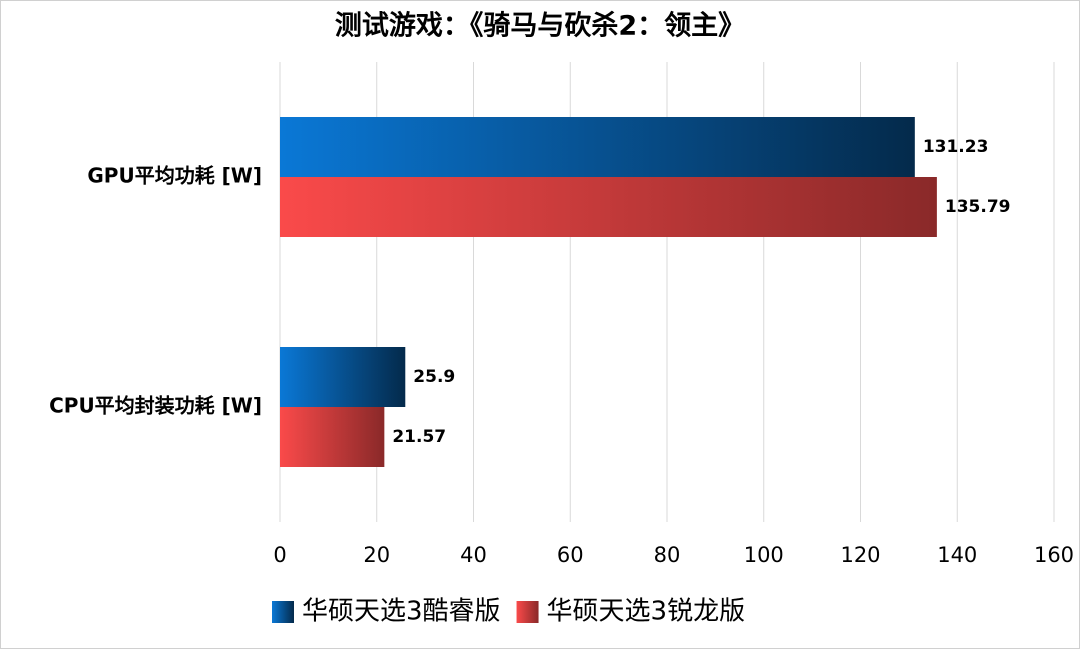 The width and height of the screenshot is (1080, 649). I want to click on x-tick-label: 60, so click(570, 555).